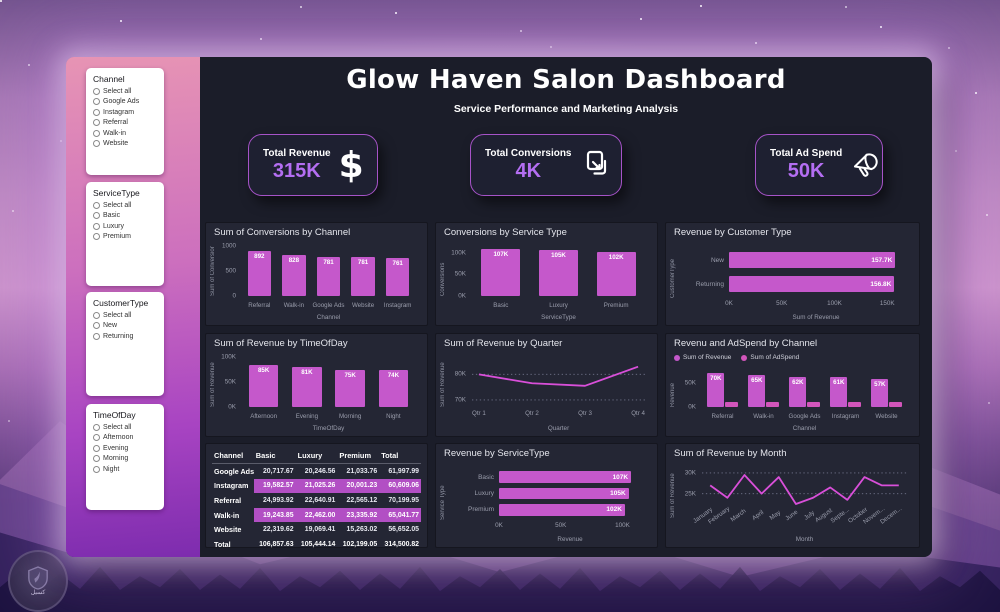  What do you see at coordinates (125, 448) in the screenshot?
I see `slicer-option-evening: Evening` at bounding box center [125, 448].